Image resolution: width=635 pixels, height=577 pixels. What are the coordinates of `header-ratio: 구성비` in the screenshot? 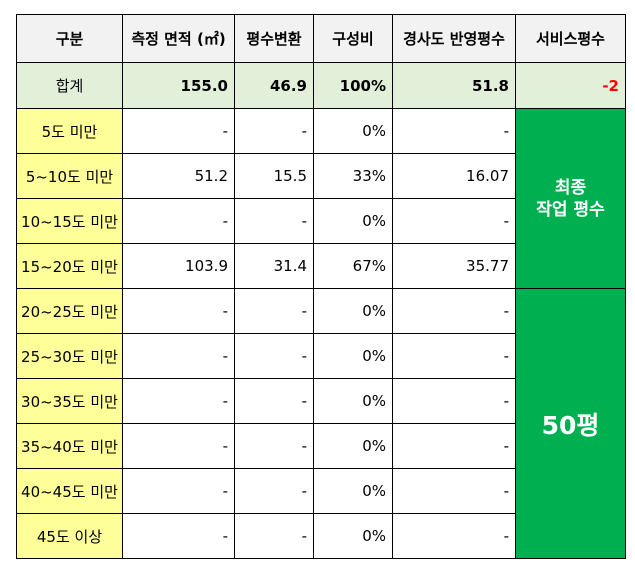 It's located at (353, 38).